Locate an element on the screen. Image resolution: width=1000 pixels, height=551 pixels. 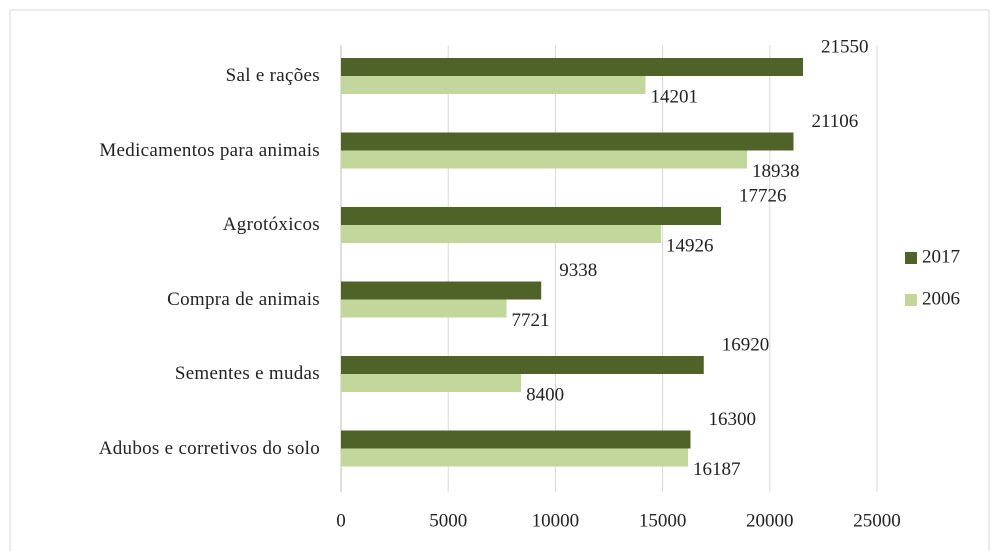
y-tick-label: Sementes e mudas is located at coordinates (180, 374).